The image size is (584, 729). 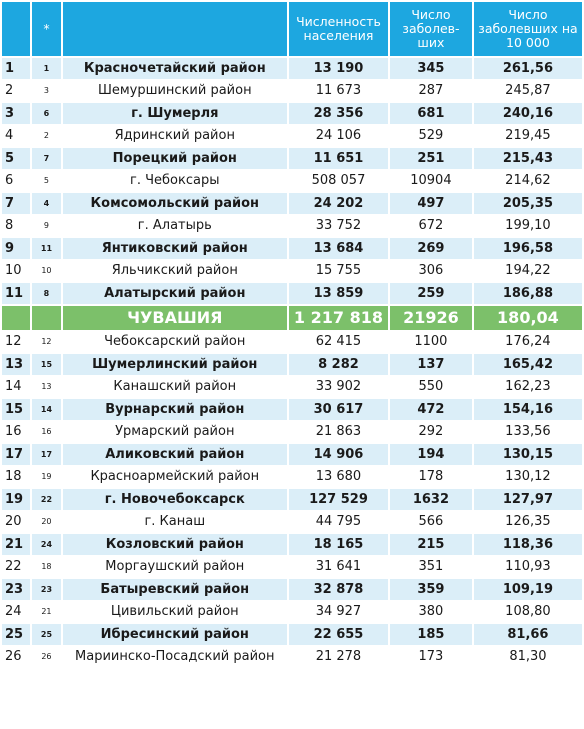 What do you see at coordinates (292, 158) in the screenshot?
I see `table-row: 5 7 Порецкий район 11 651 251 215,43` at bounding box center [292, 158].